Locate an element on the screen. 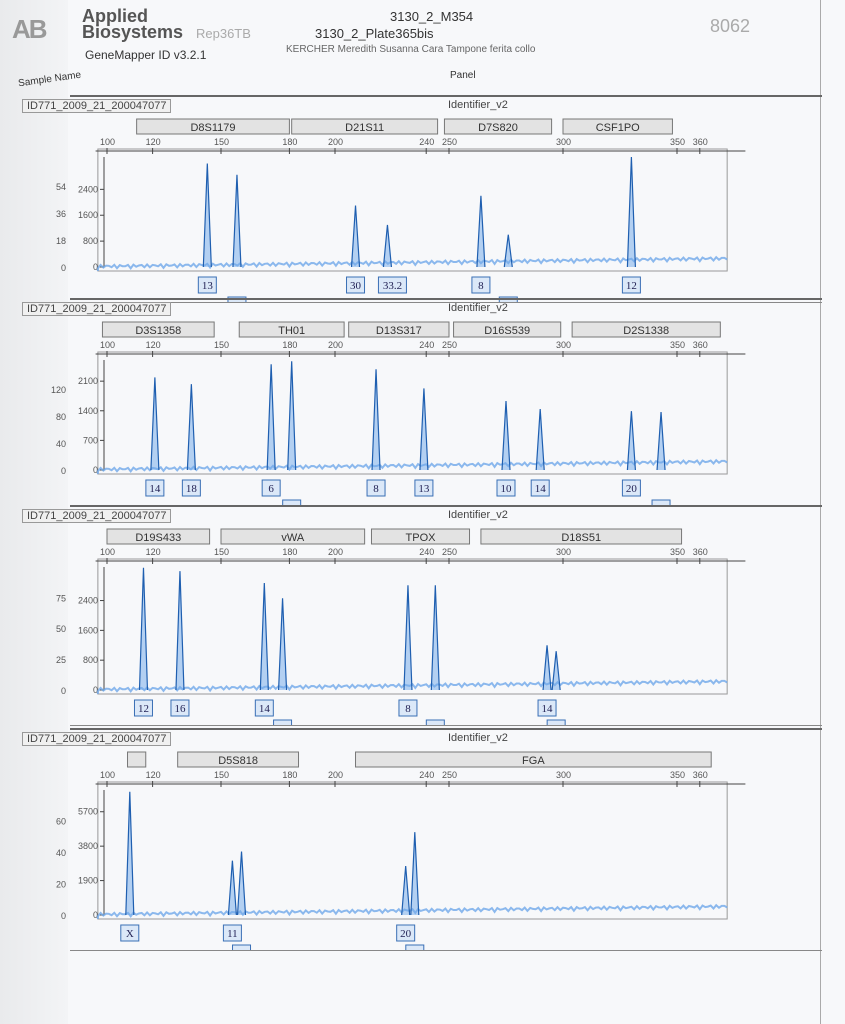  marker-bin-label: FGA is located at coordinates (533, 761).